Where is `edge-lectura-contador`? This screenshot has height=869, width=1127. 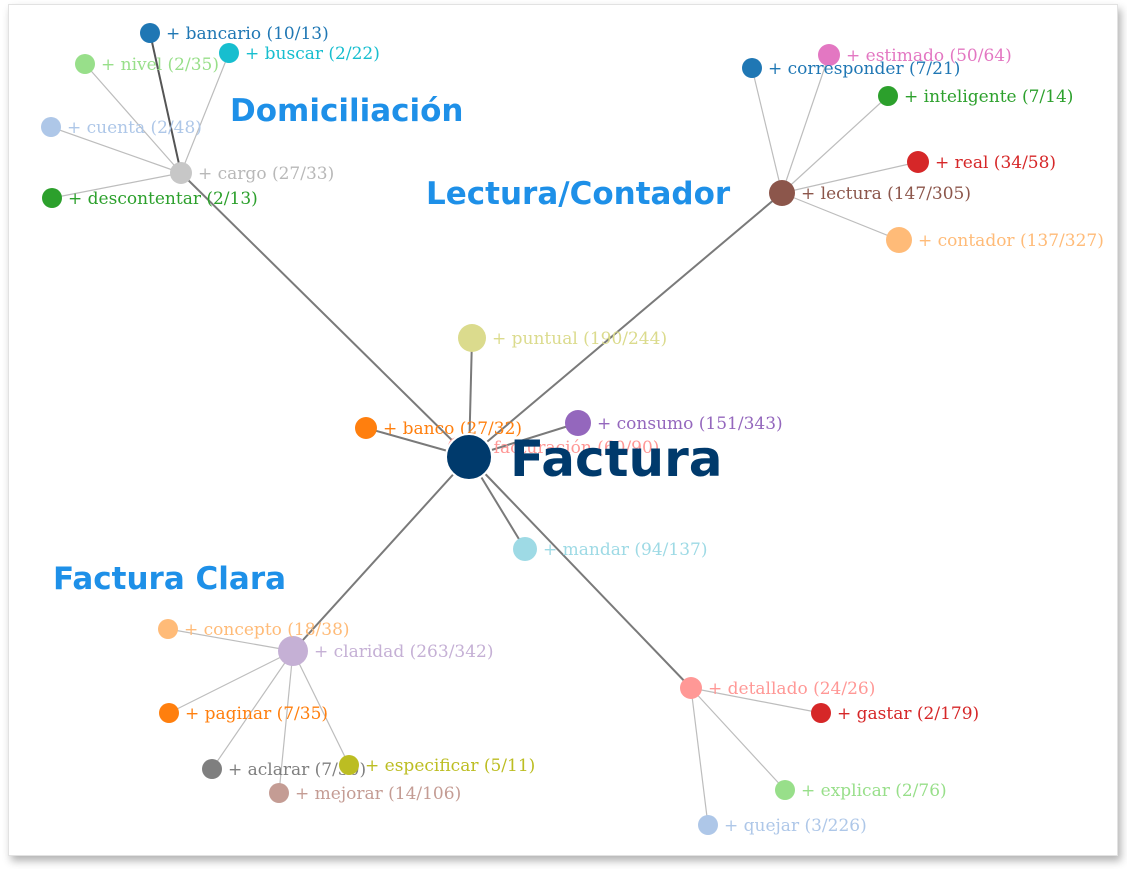 edge-lectura-contador is located at coordinates (840, 216).